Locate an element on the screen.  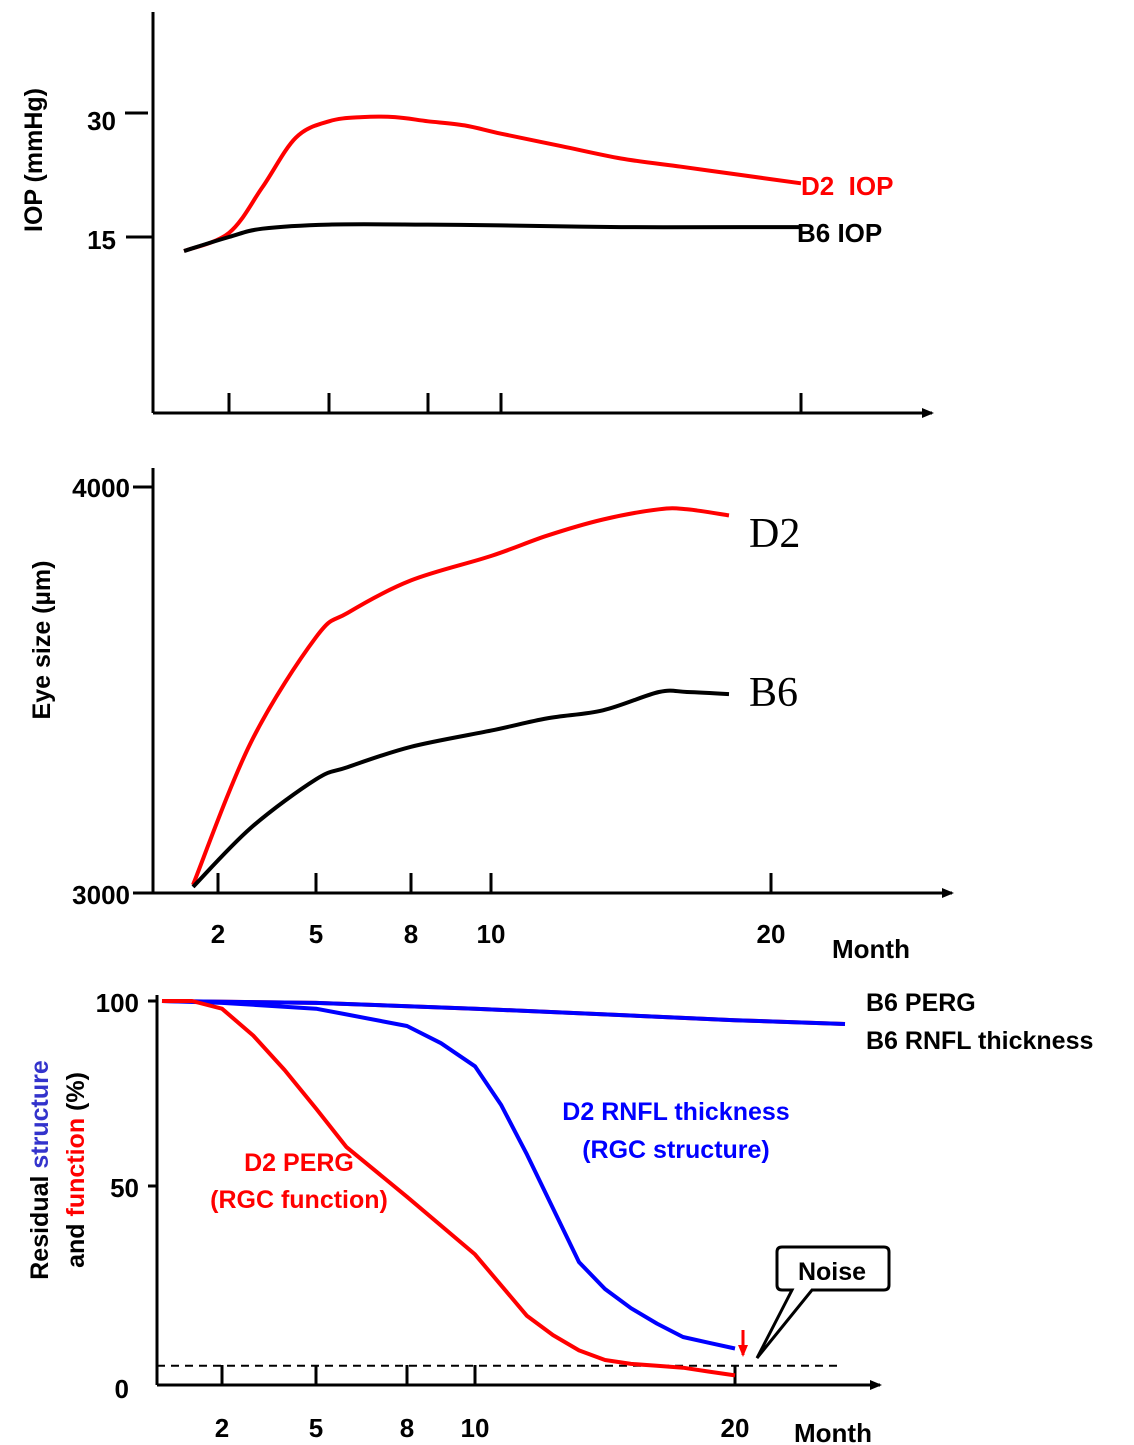
series-label-b6: B6 is located at coordinates (773, 693).